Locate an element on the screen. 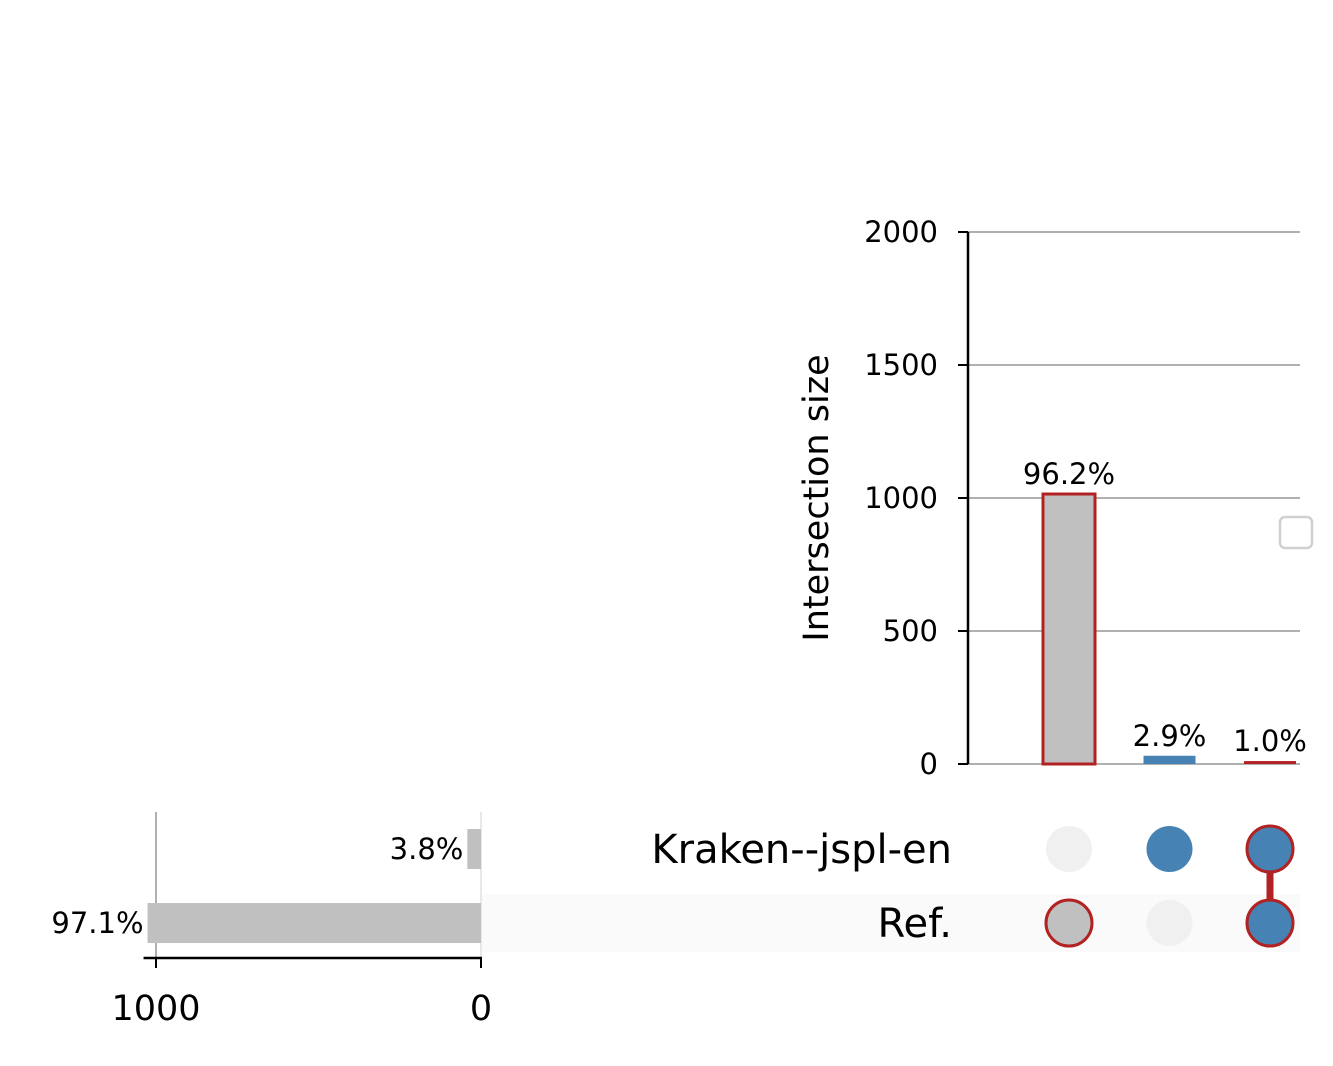 Image resolution: width=1333 pixels, height=1066 pixels. membership-matrix is located at coordinates (1169, 886).